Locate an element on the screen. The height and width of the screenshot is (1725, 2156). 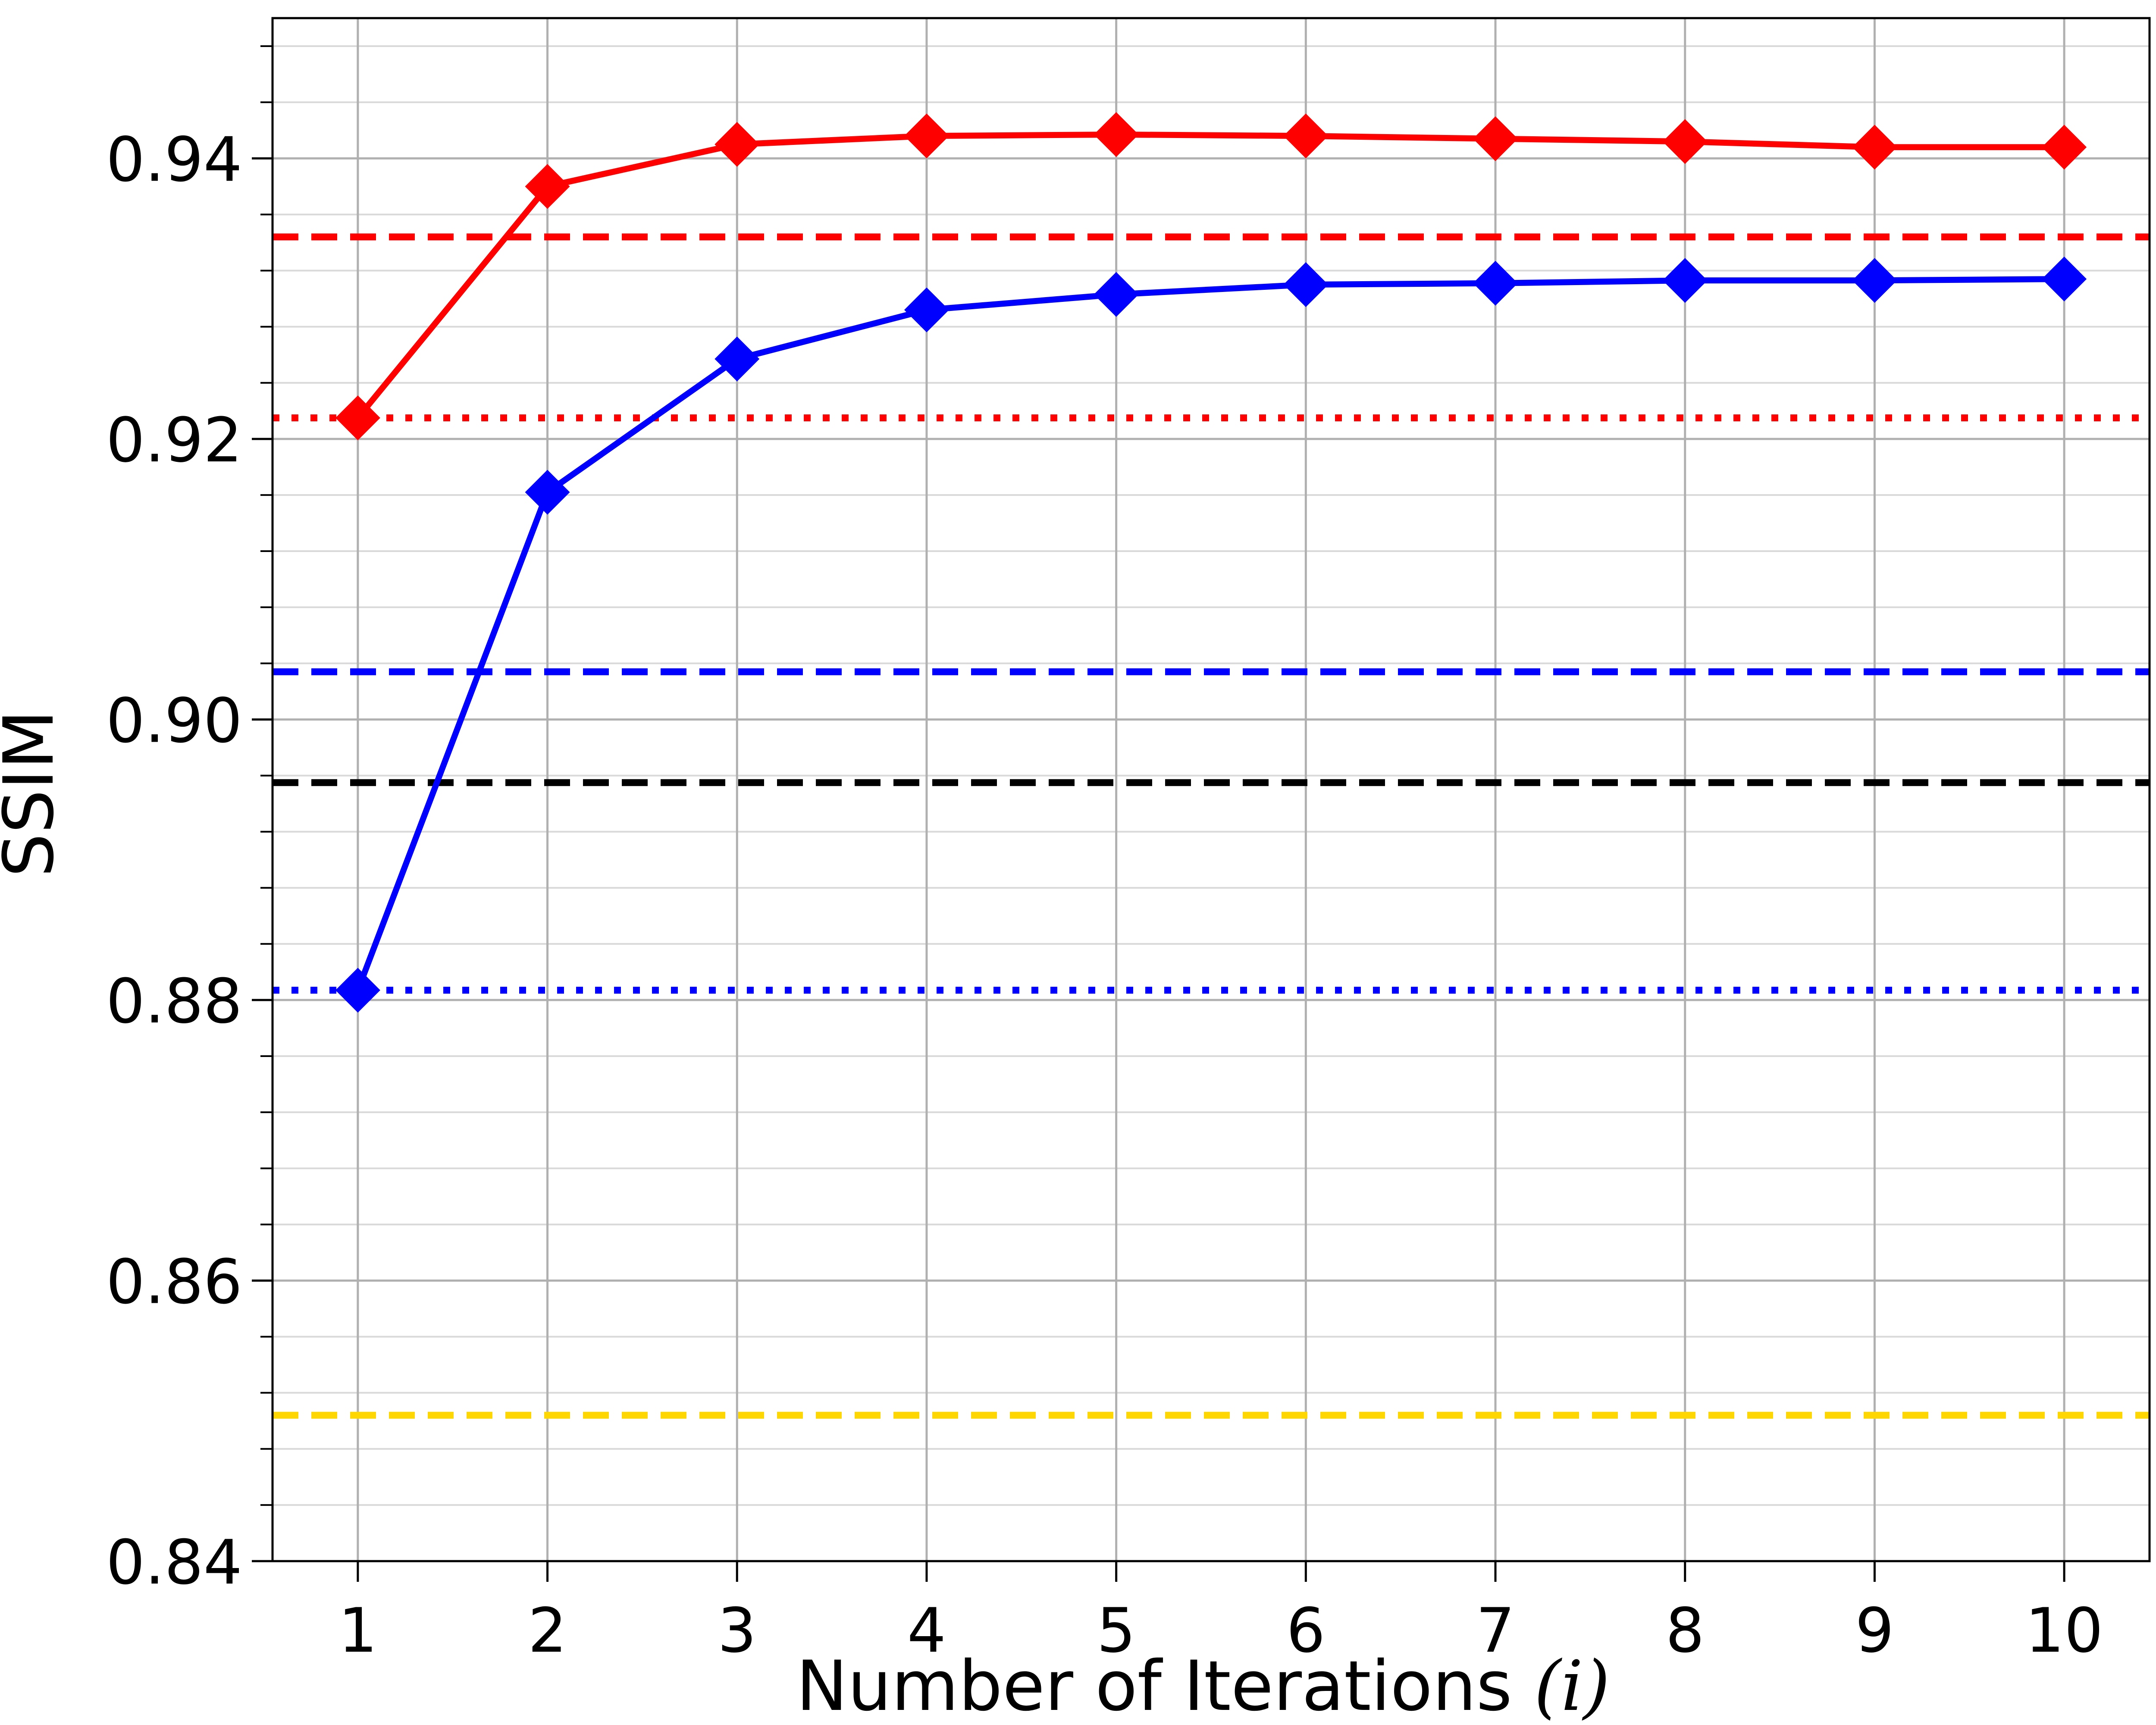
x-tick-label: 1 is located at coordinates (357, 1631).